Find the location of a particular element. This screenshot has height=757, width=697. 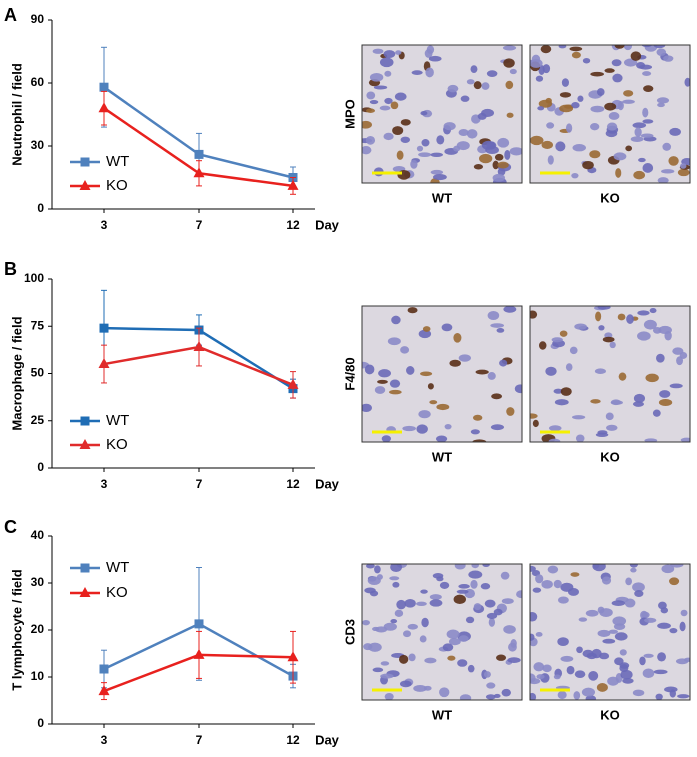

x-tick-label: 7 is located at coordinates (199, 740).